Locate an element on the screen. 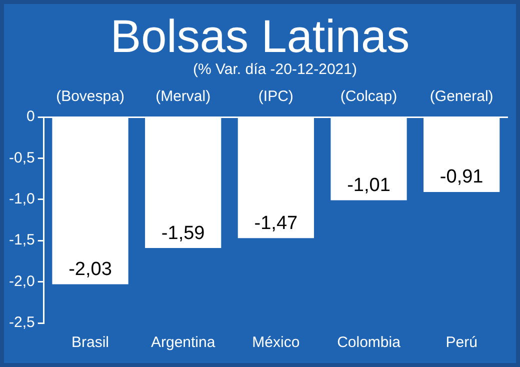  data-label: -1,59 is located at coordinates (183, 233).